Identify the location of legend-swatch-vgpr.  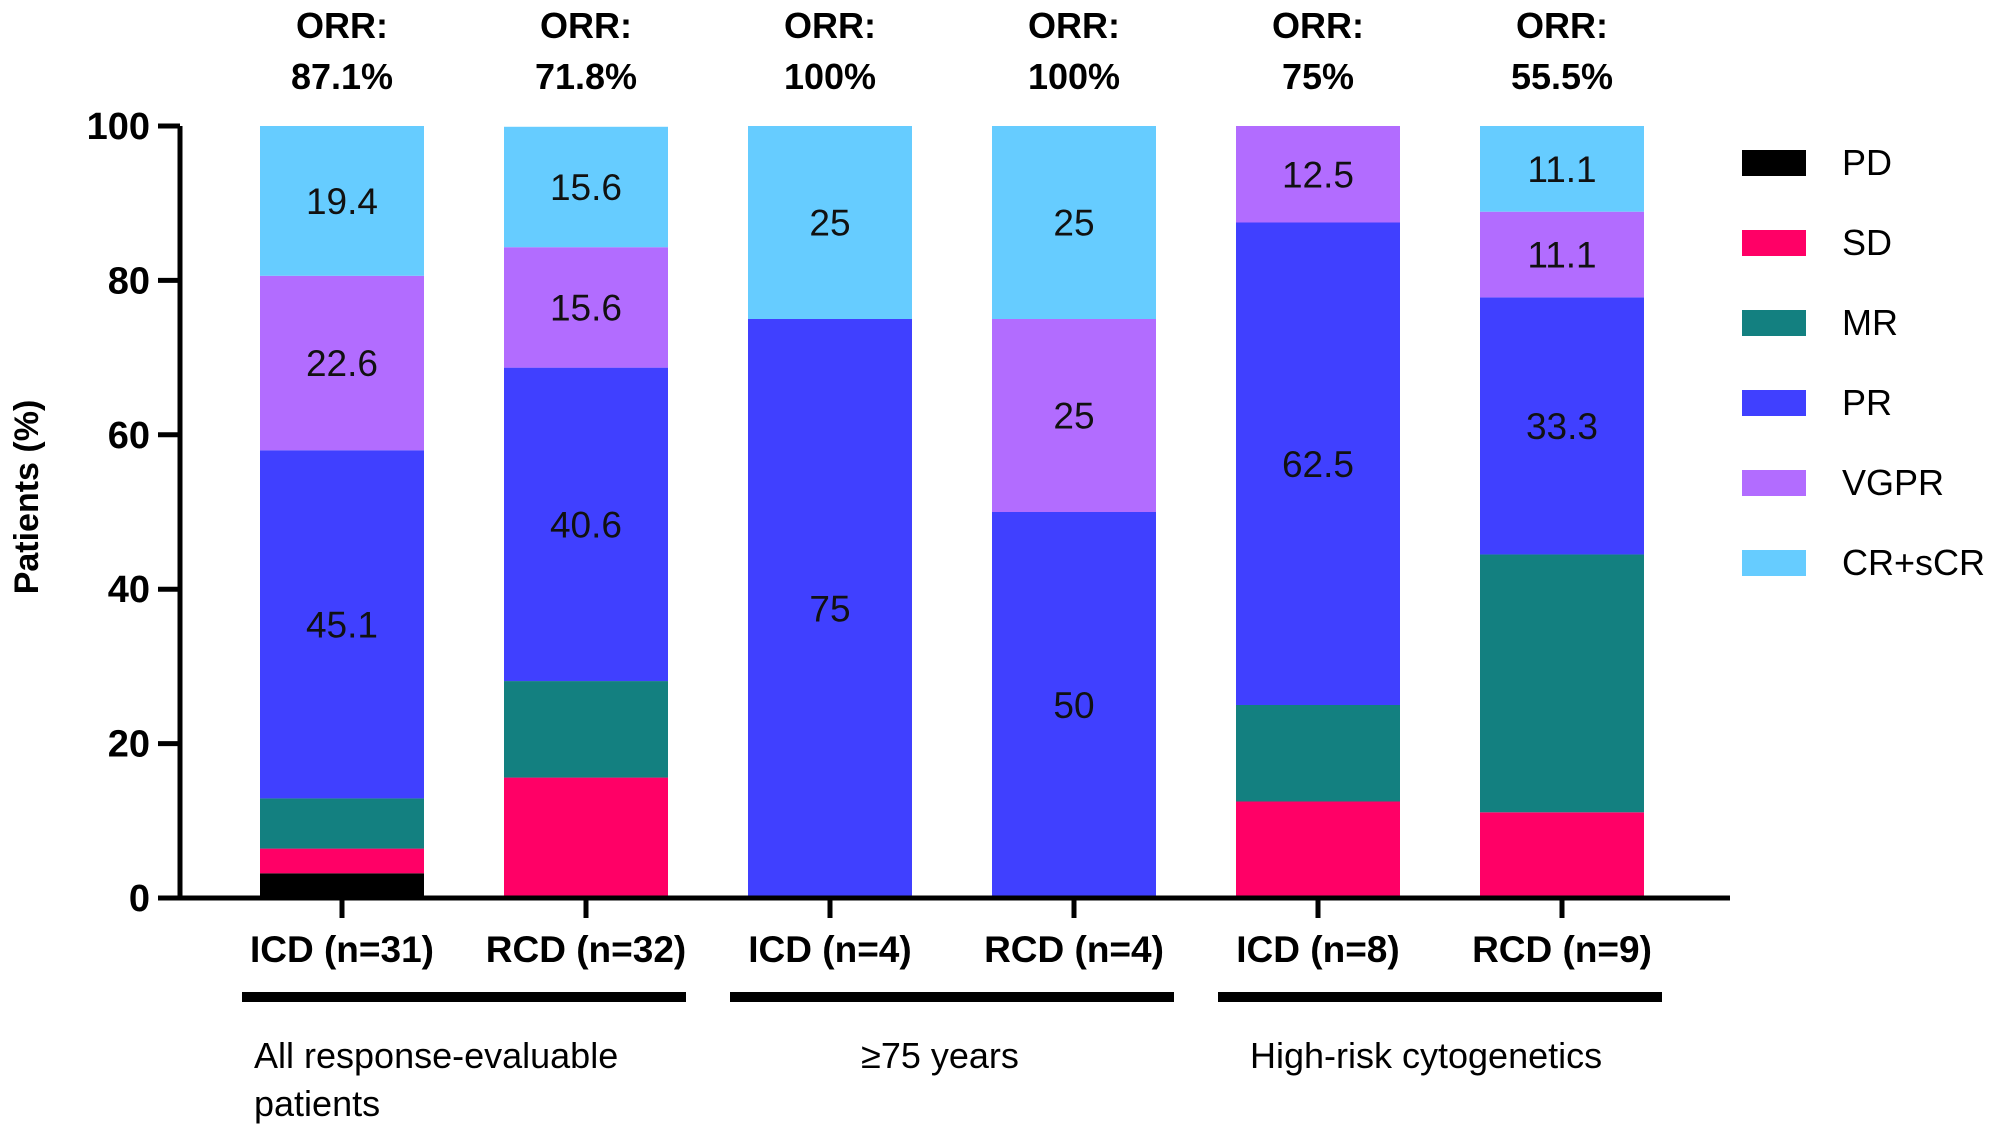
(1774, 483).